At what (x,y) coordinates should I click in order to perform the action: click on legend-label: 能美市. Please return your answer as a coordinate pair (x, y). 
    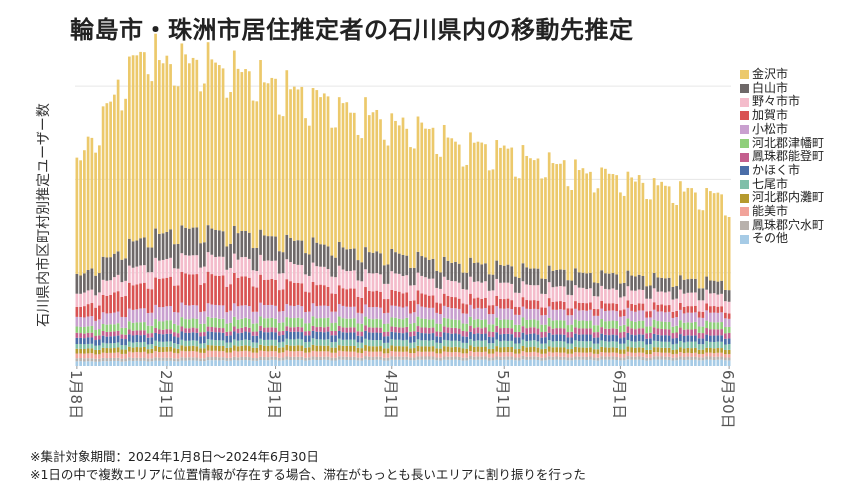
    Looking at the image, I should click on (770, 211).